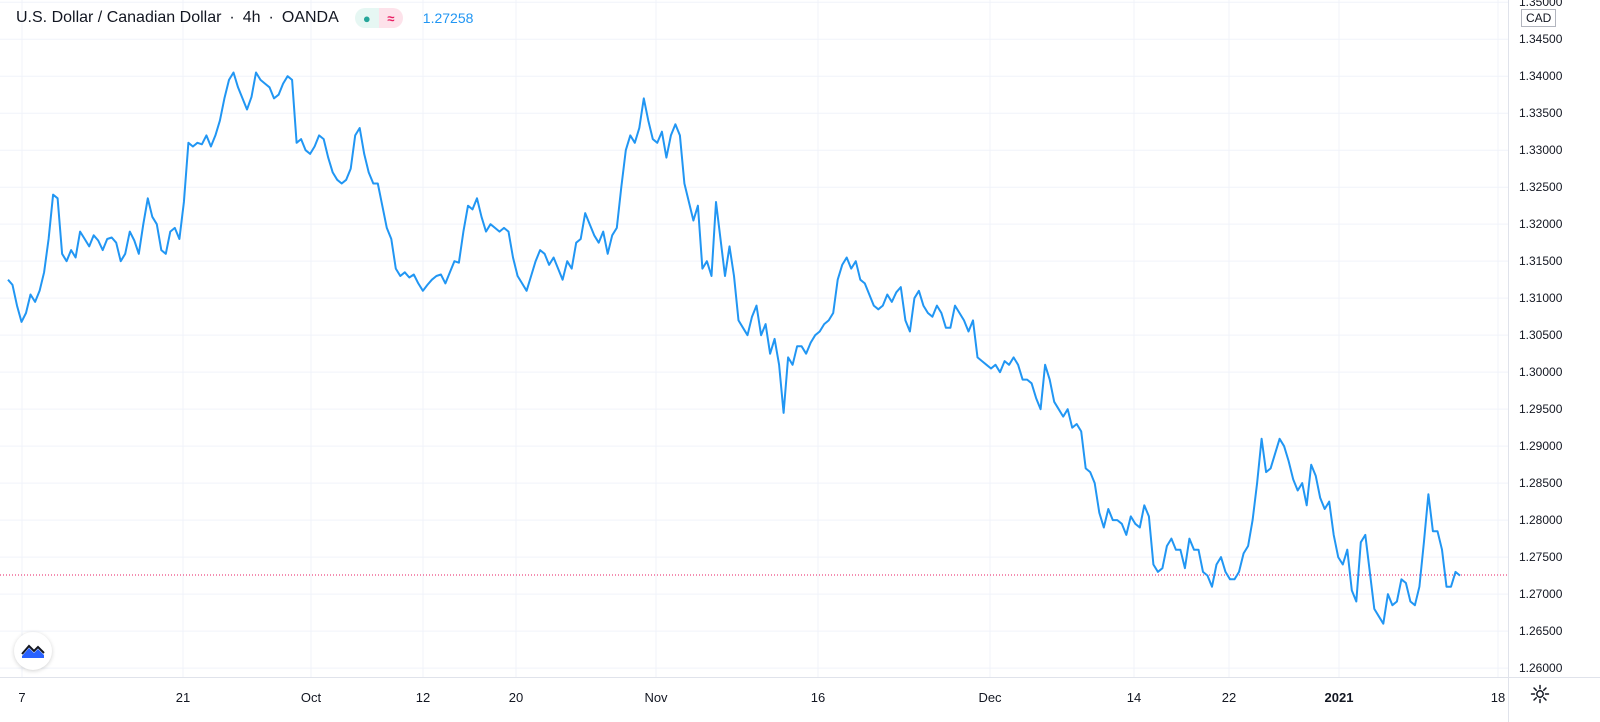 This screenshot has height=722, width=1600. Describe the element at coordinates (311, 697) in the screenshot. I see `x-tick-label: Oct` at that location.